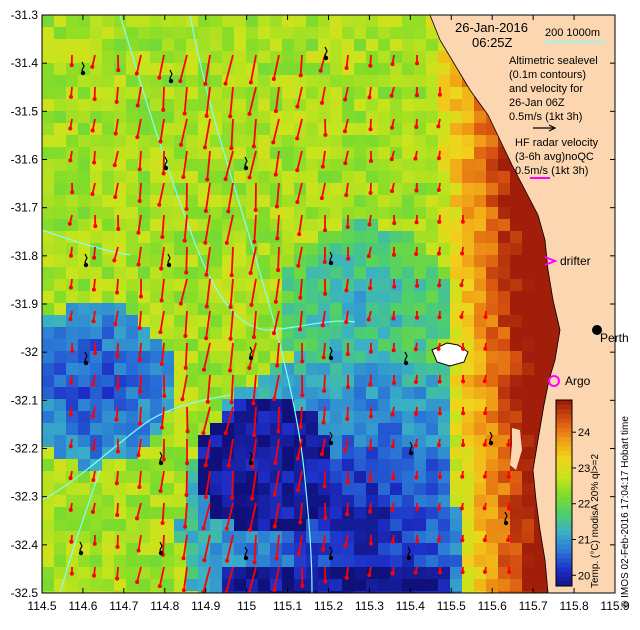 This screenshot has width=640, height=630. I want to click on x-tick-label: 114.5, so click(41, 606).